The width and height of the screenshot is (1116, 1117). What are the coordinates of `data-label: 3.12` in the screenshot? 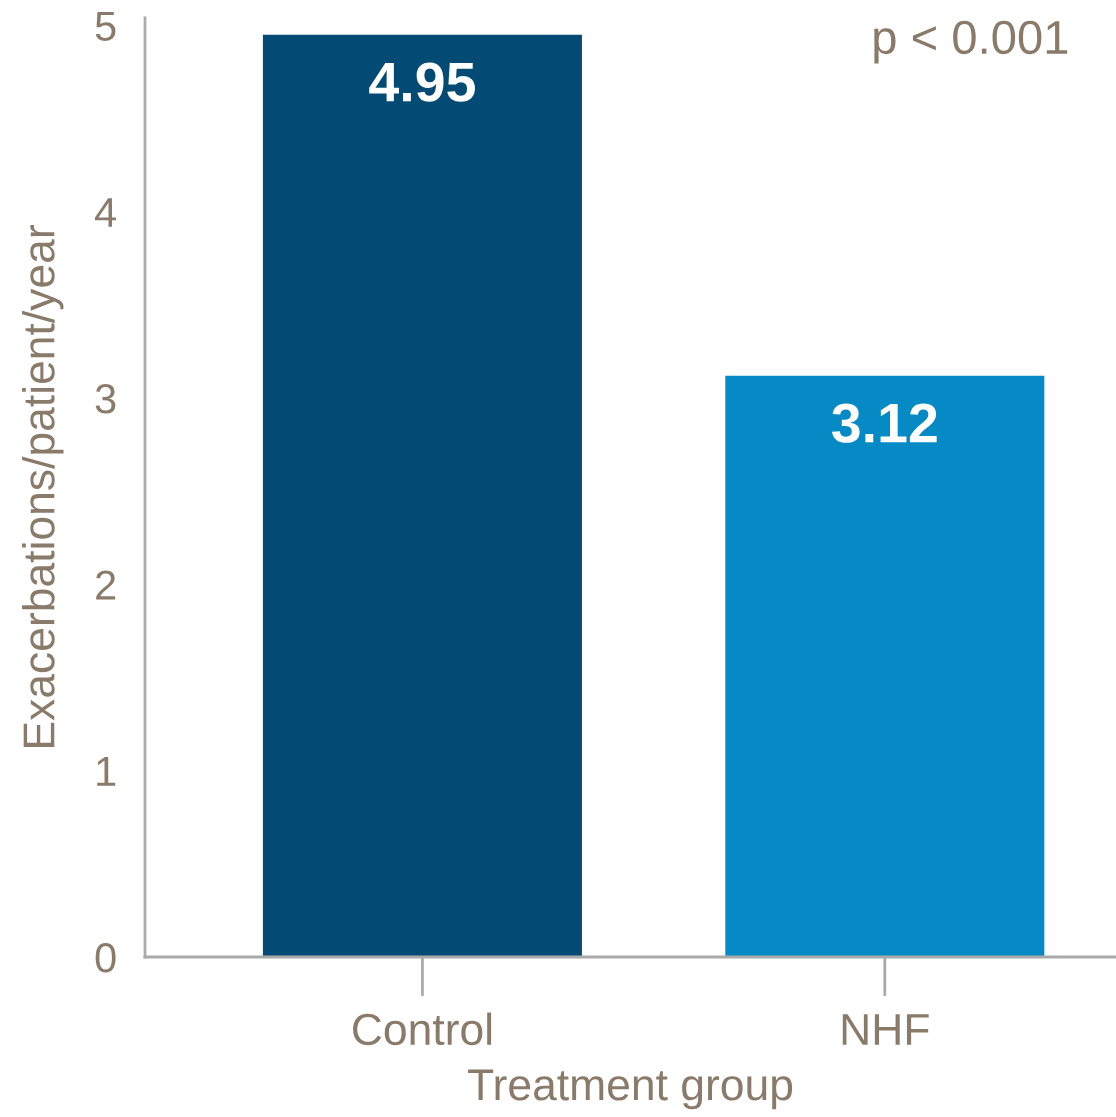 It's located at (884, 423).